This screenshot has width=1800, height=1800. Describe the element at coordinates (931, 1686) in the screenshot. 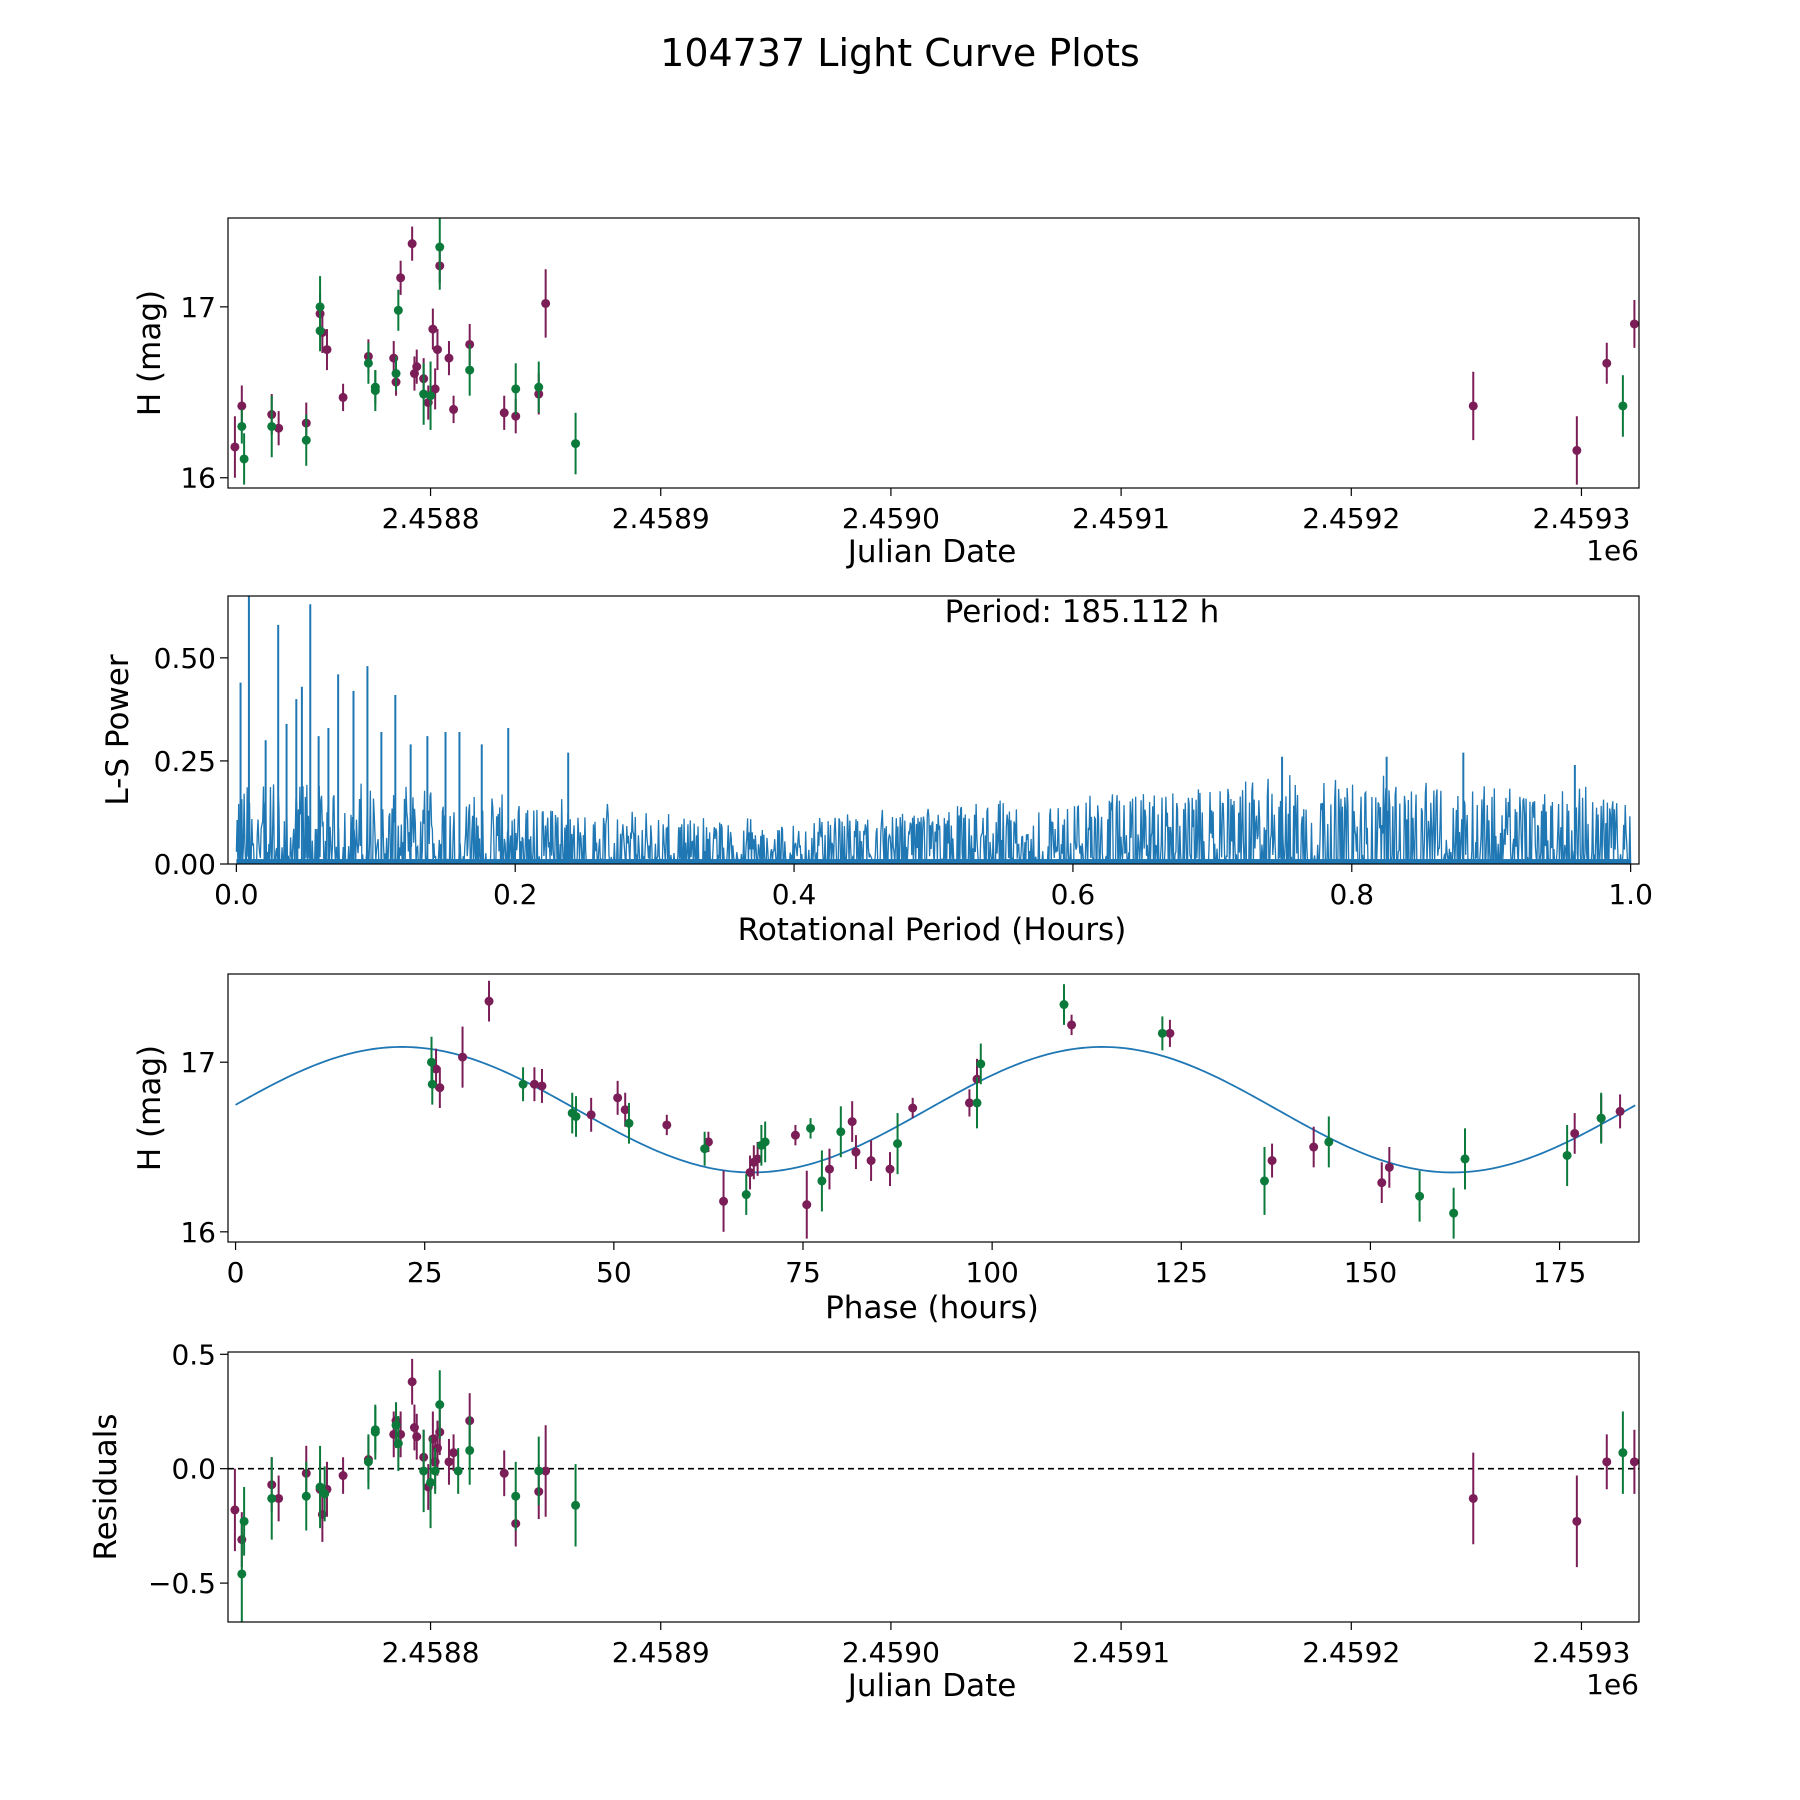

I see `residuals-xlabel: Julian Date` at that location.